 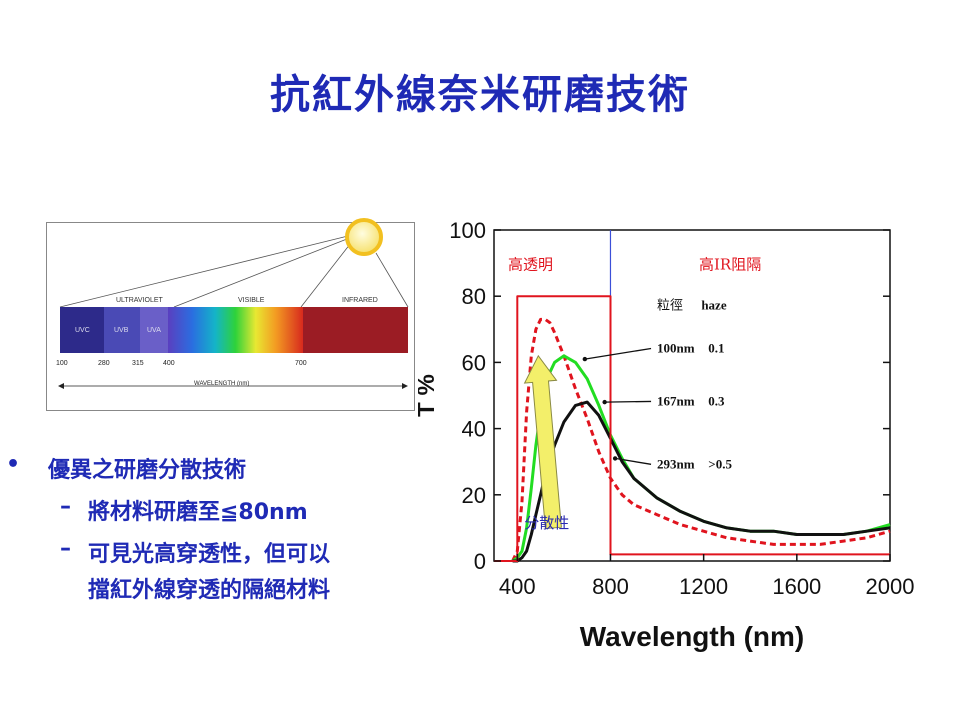 What do you see at coordinates (474, 495) in the screenshot?
I see `y-tick-label: 20` at bounding box center [474, 495].